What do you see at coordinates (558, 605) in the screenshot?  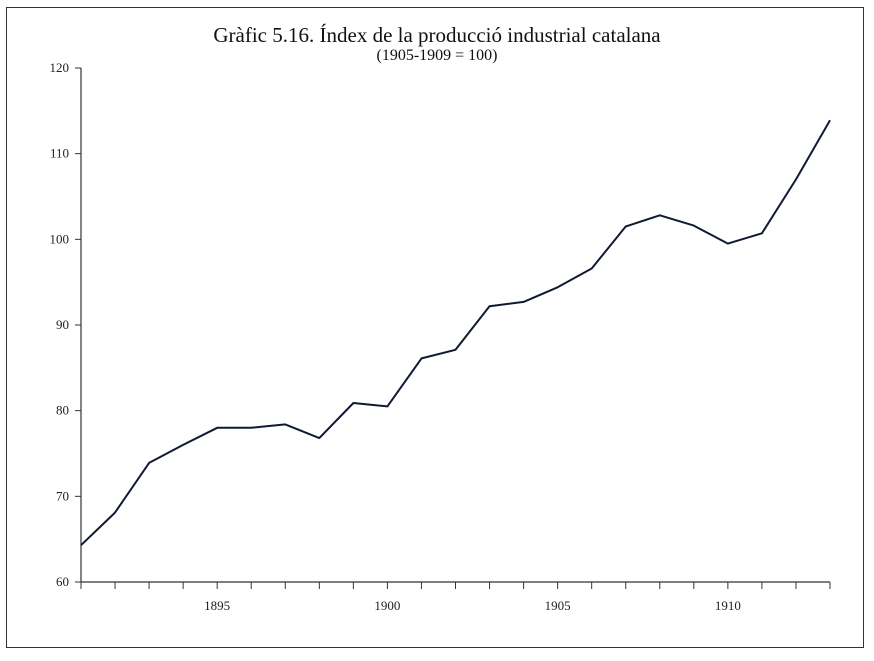 I see `x-tick-label-1905: 1905` at bounding box center [558, 605].